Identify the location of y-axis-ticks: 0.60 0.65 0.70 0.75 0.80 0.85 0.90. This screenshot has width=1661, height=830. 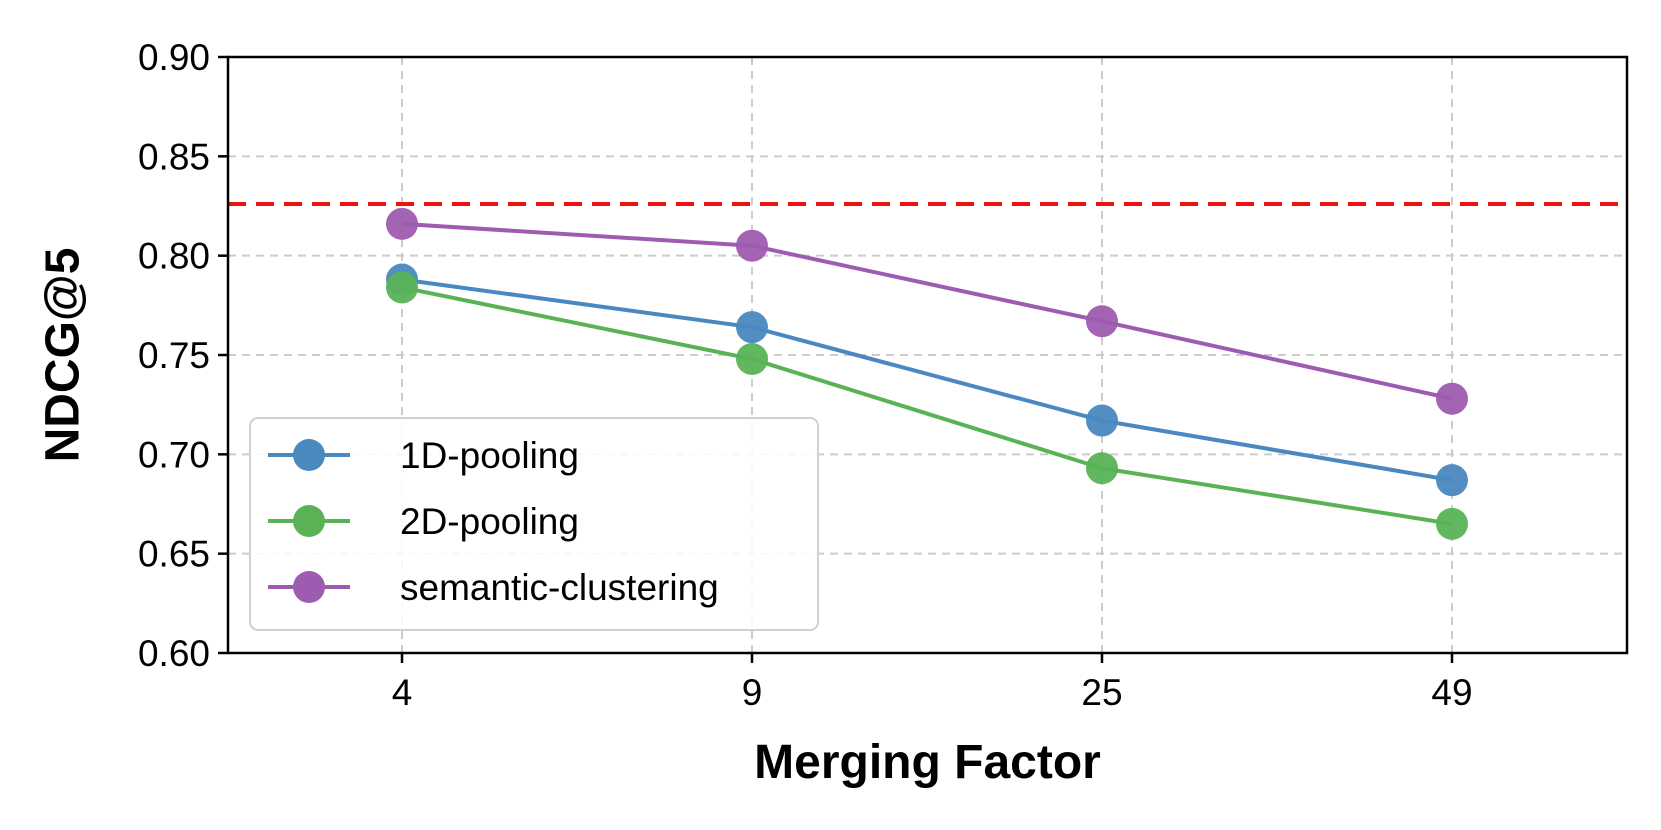
(183, 355).